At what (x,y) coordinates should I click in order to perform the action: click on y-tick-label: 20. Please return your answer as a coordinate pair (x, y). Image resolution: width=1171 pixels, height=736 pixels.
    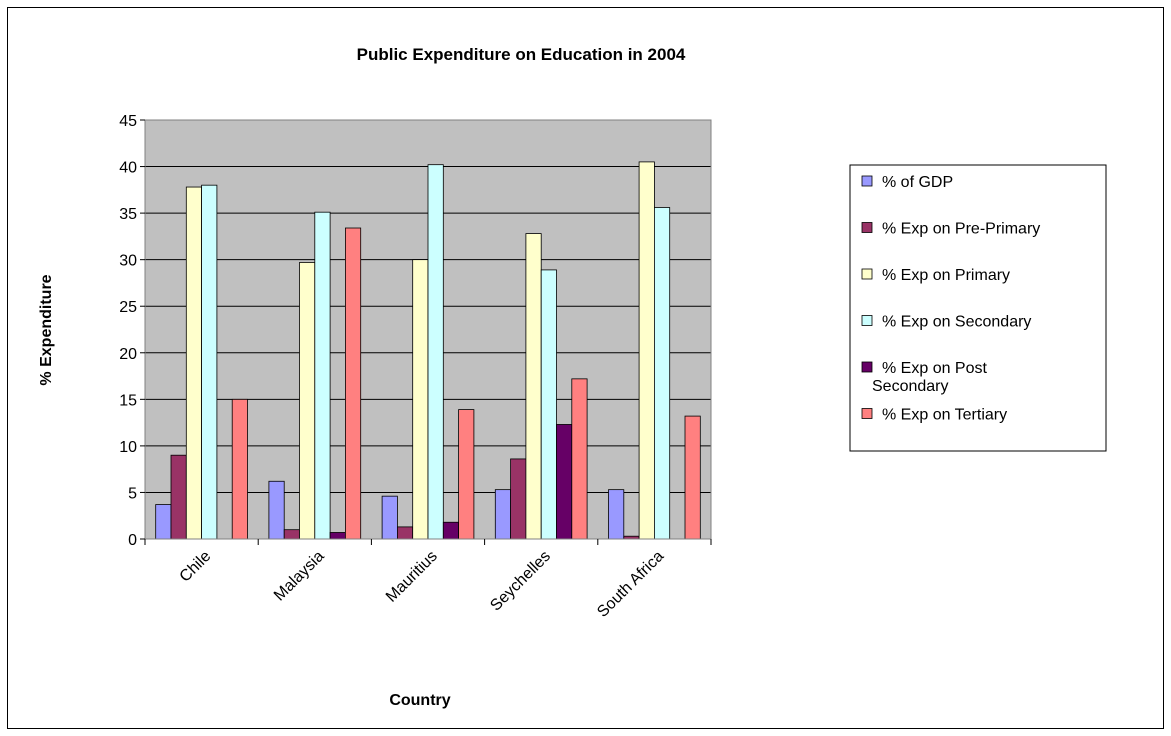
    Looking at the image, I should click on (128, 354).